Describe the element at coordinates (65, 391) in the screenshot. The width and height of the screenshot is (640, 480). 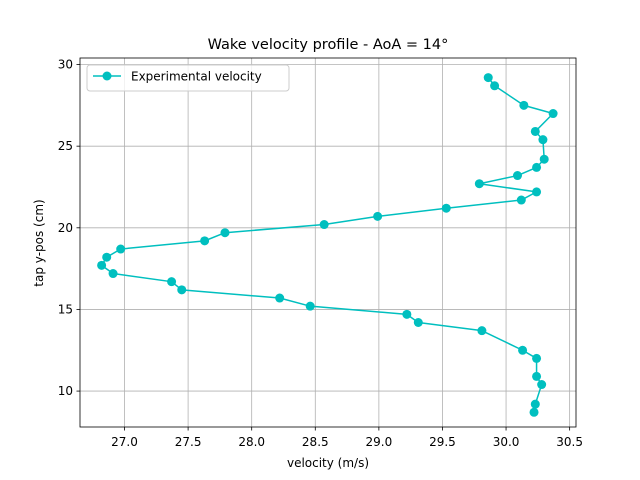
I see `y-tick-label: 10` at that location.